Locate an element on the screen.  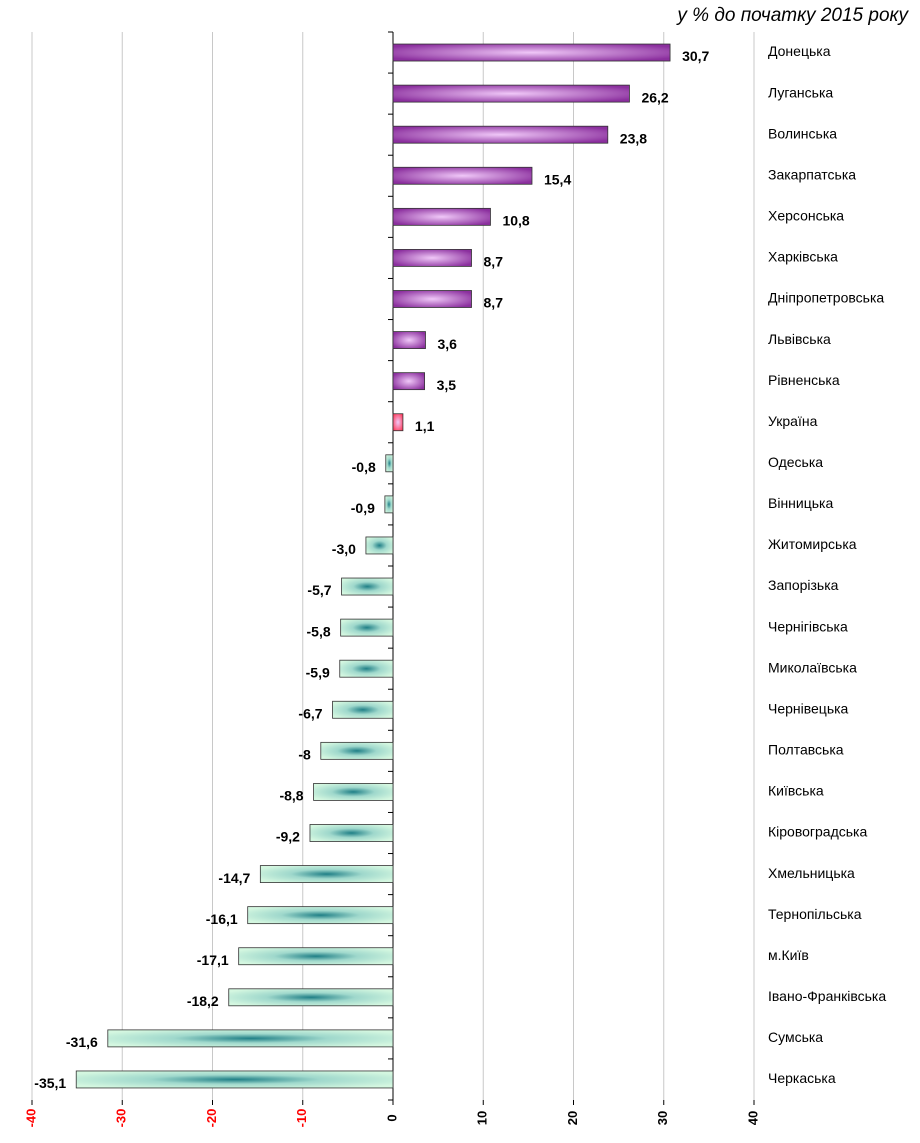
value-label: 23,8 is located at coordinates (633, 138).